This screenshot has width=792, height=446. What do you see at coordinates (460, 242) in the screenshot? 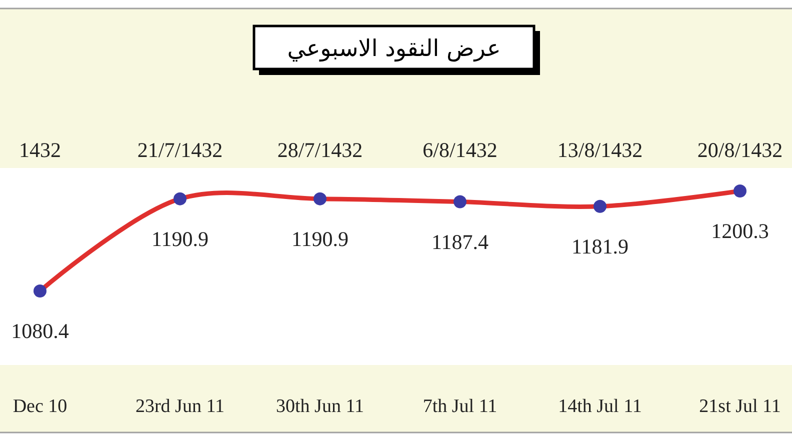
I see `data-label: 1187.4` at bounding box center [460, 242].